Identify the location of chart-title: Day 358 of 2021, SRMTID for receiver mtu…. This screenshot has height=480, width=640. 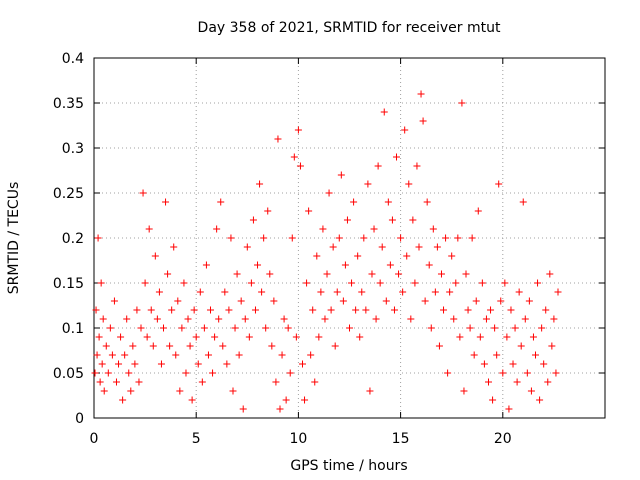
(349, 28).